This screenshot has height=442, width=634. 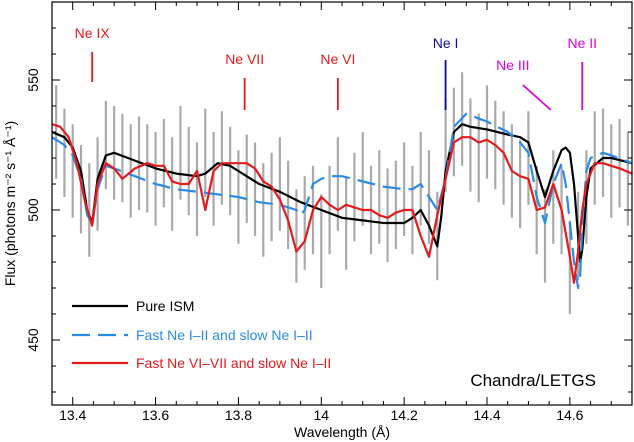 I want to click on ion-label: Ne I, so click(x=446, y=43).